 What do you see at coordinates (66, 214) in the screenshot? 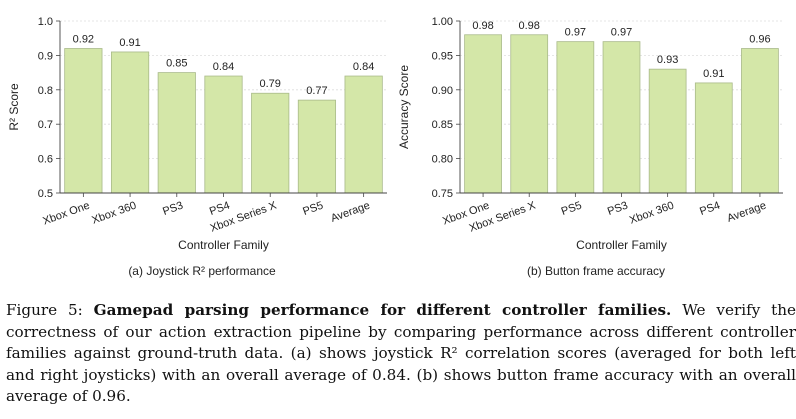
I see `x-category-label: Xbox One` at bounding box center [66, 214].